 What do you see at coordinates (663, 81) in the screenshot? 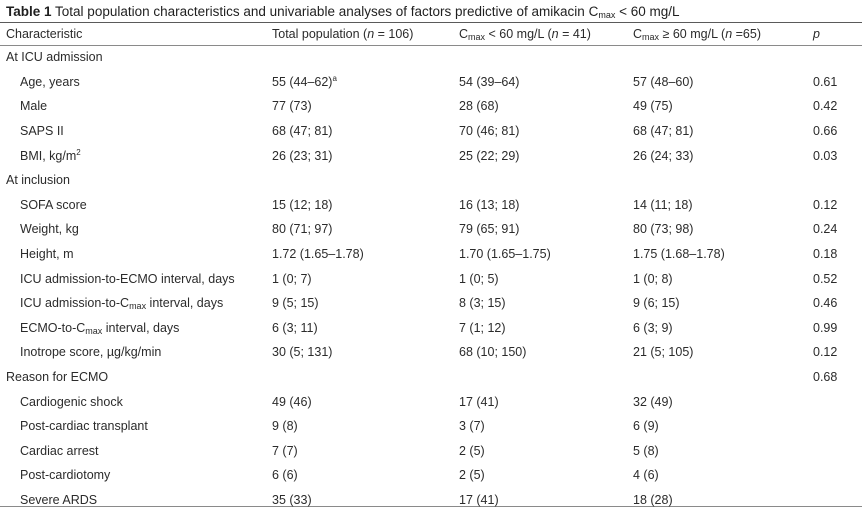
I see `cell-ge60: 57 (48–60)` at bounding box center [663, 81].